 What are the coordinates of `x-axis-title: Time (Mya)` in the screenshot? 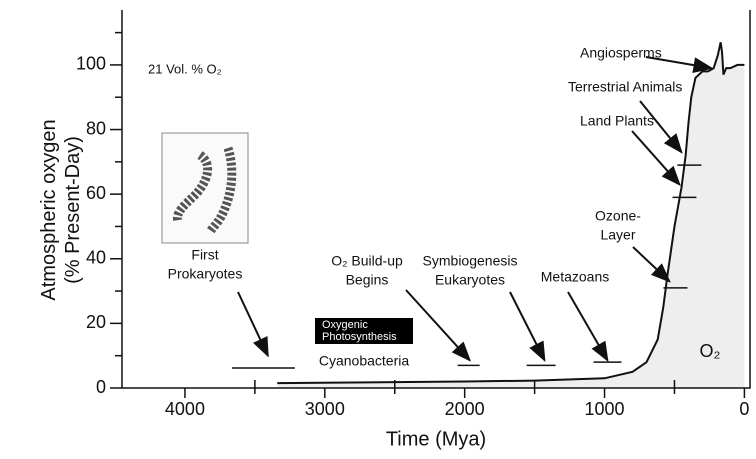 It's located at (436, 439).